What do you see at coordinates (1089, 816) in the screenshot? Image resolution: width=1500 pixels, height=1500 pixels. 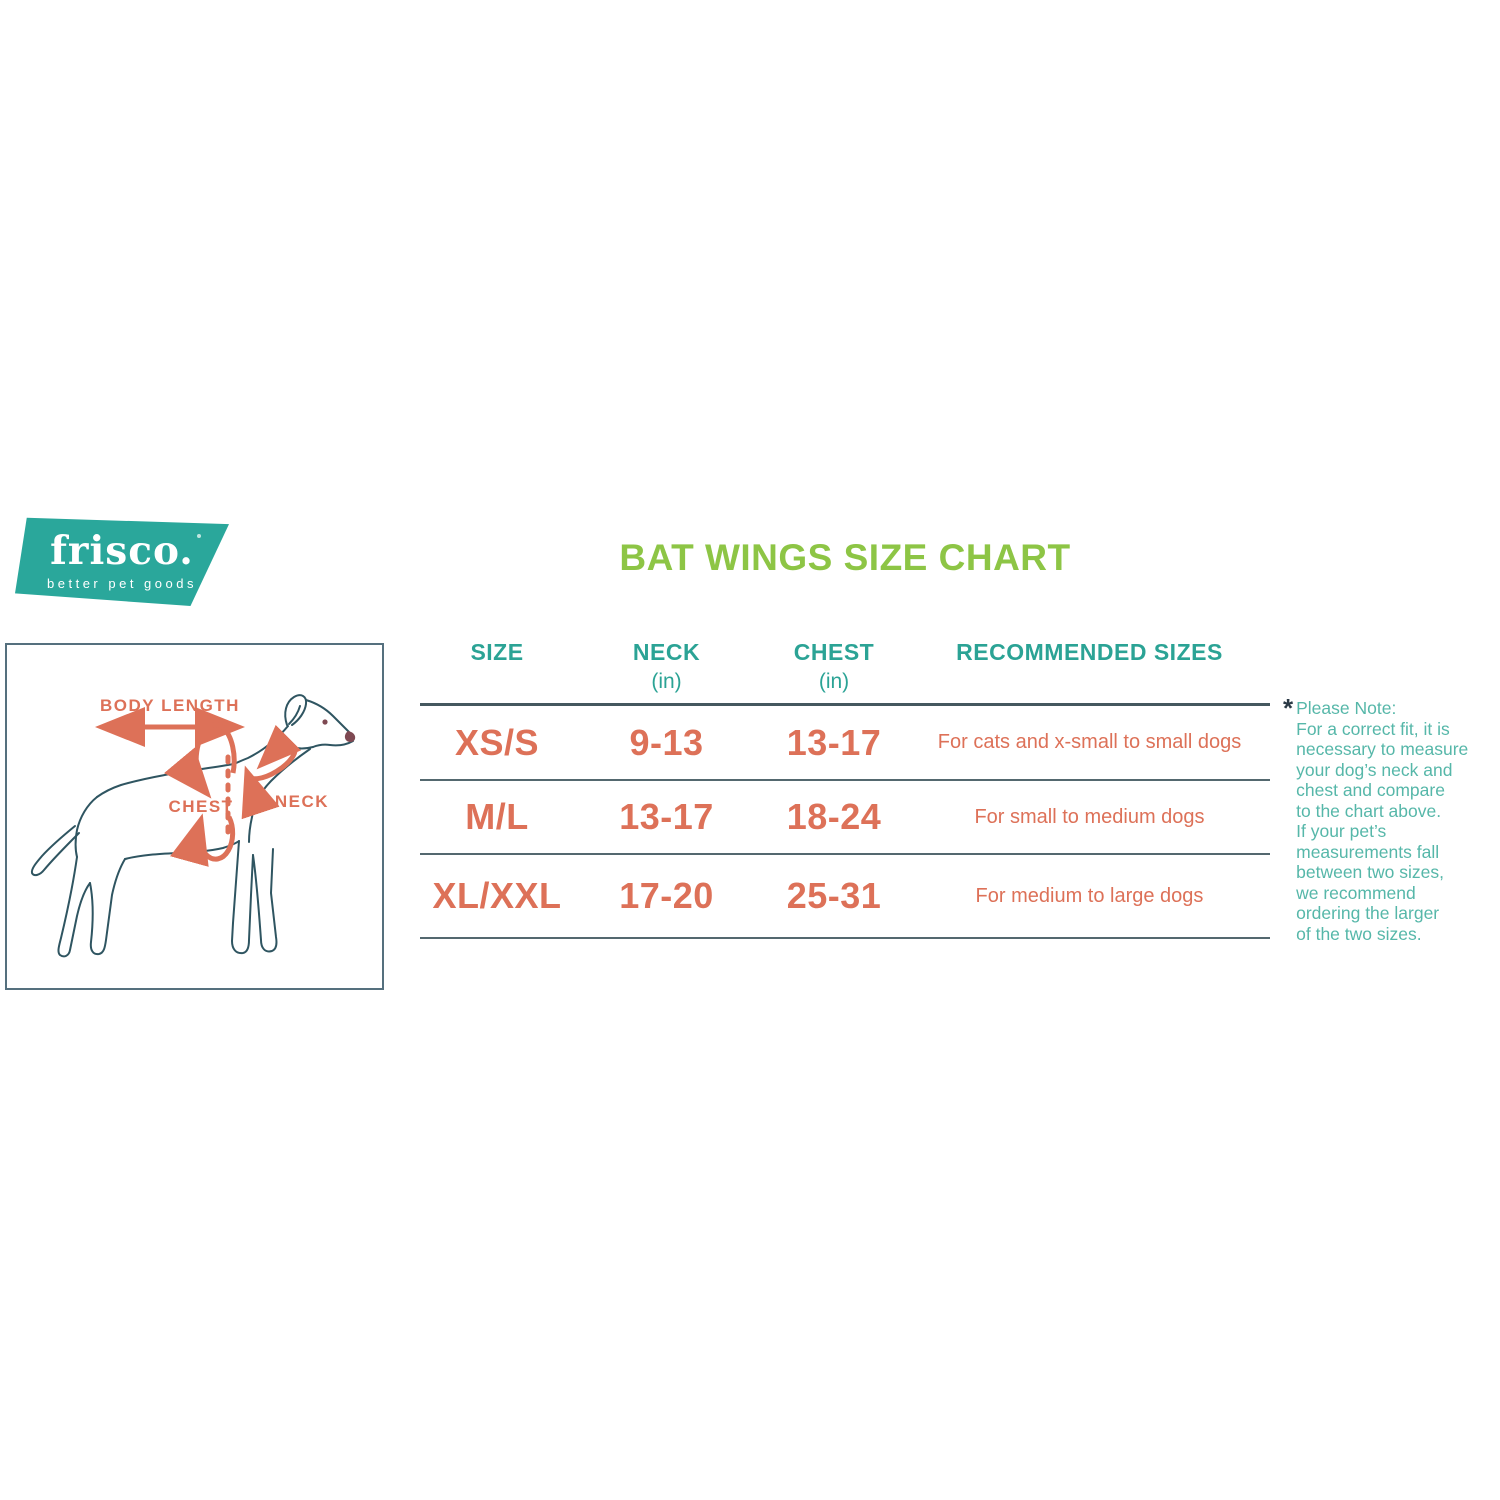 I see `recommended-value: For small to medium dogs` at bounding box center [1089, 816].